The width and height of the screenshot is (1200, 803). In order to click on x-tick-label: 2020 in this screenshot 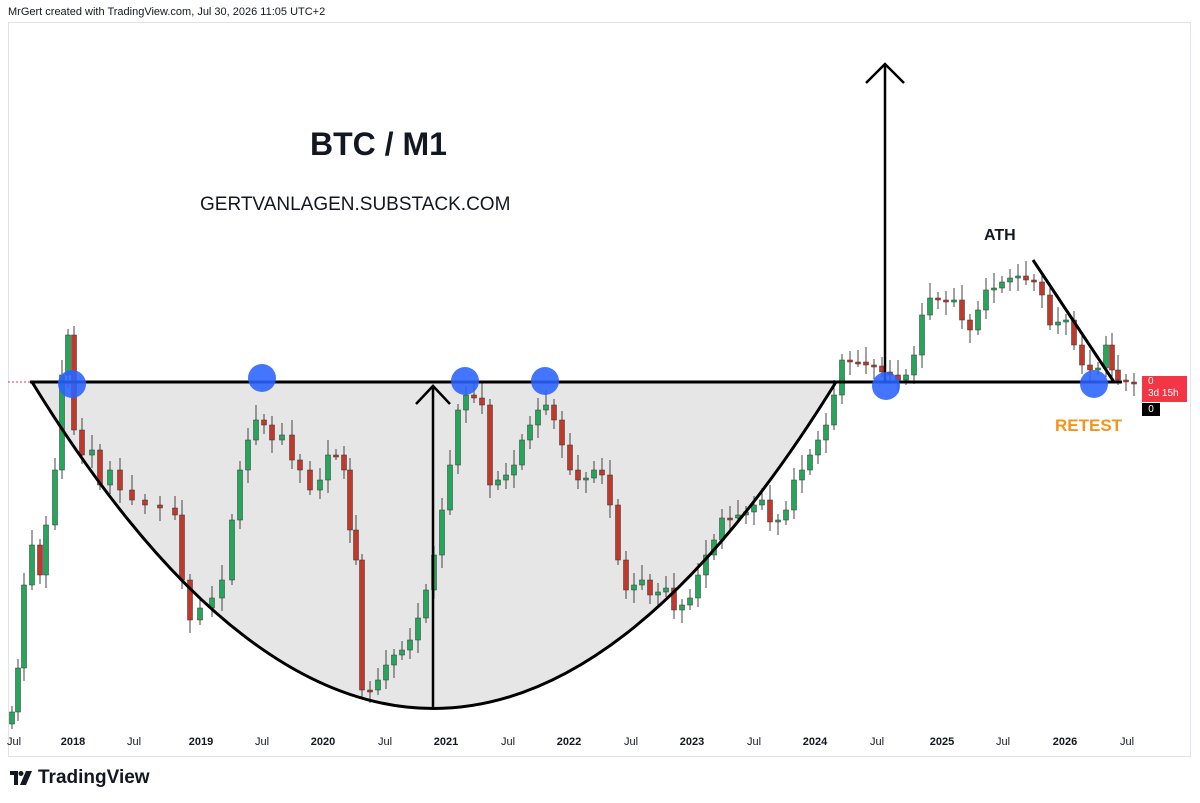, I will do `click(323, 742)`.